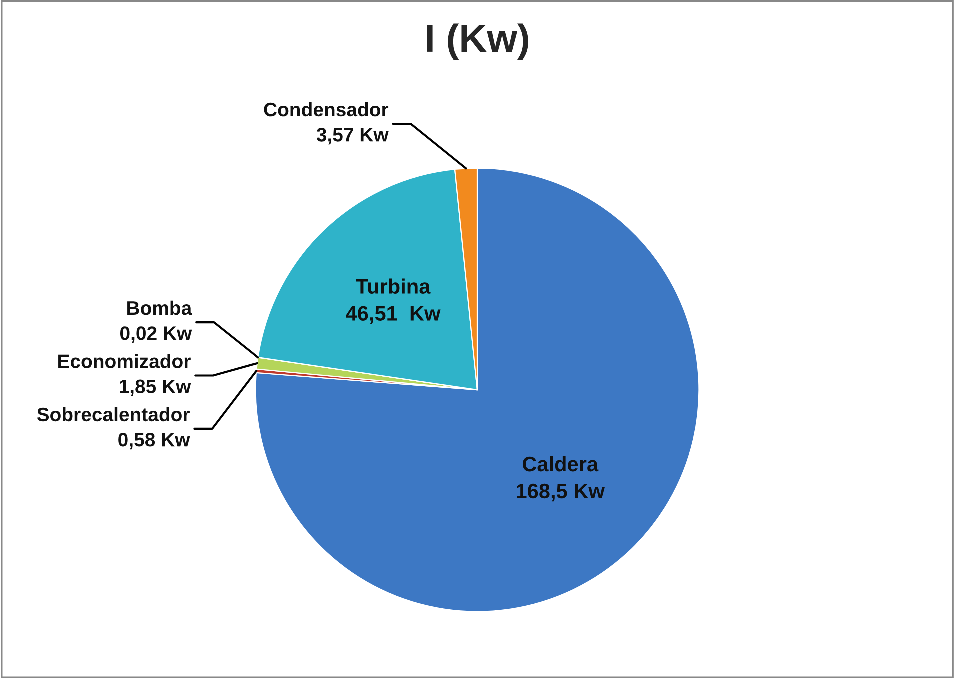  I want to click on slice-label: Sobrecalentador, so click(113, 414).